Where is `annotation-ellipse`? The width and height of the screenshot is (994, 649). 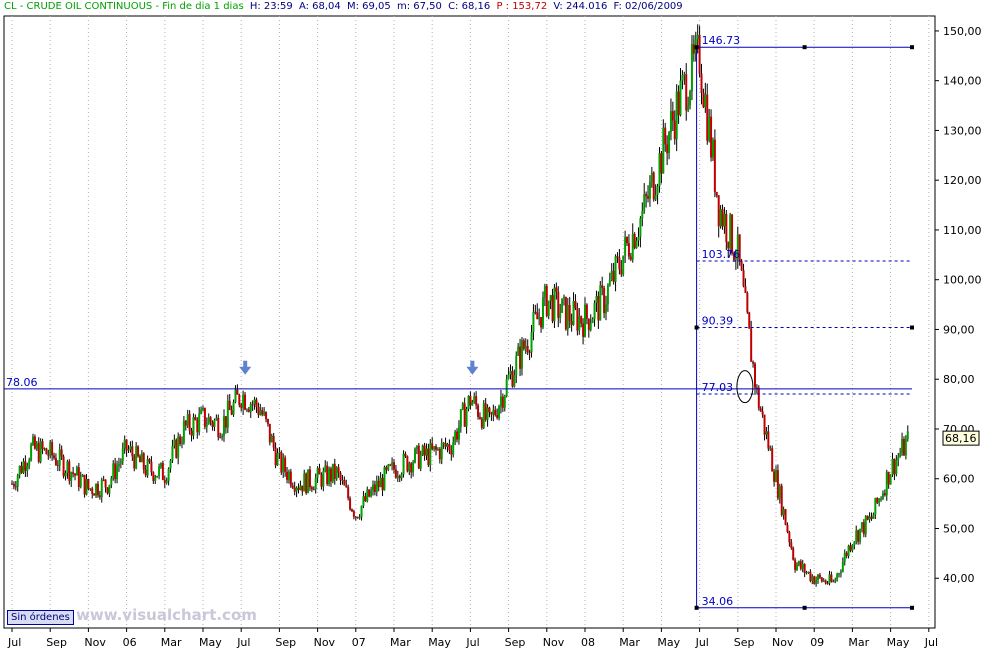
annotation-ellipse is located at coordinates (745, 387).